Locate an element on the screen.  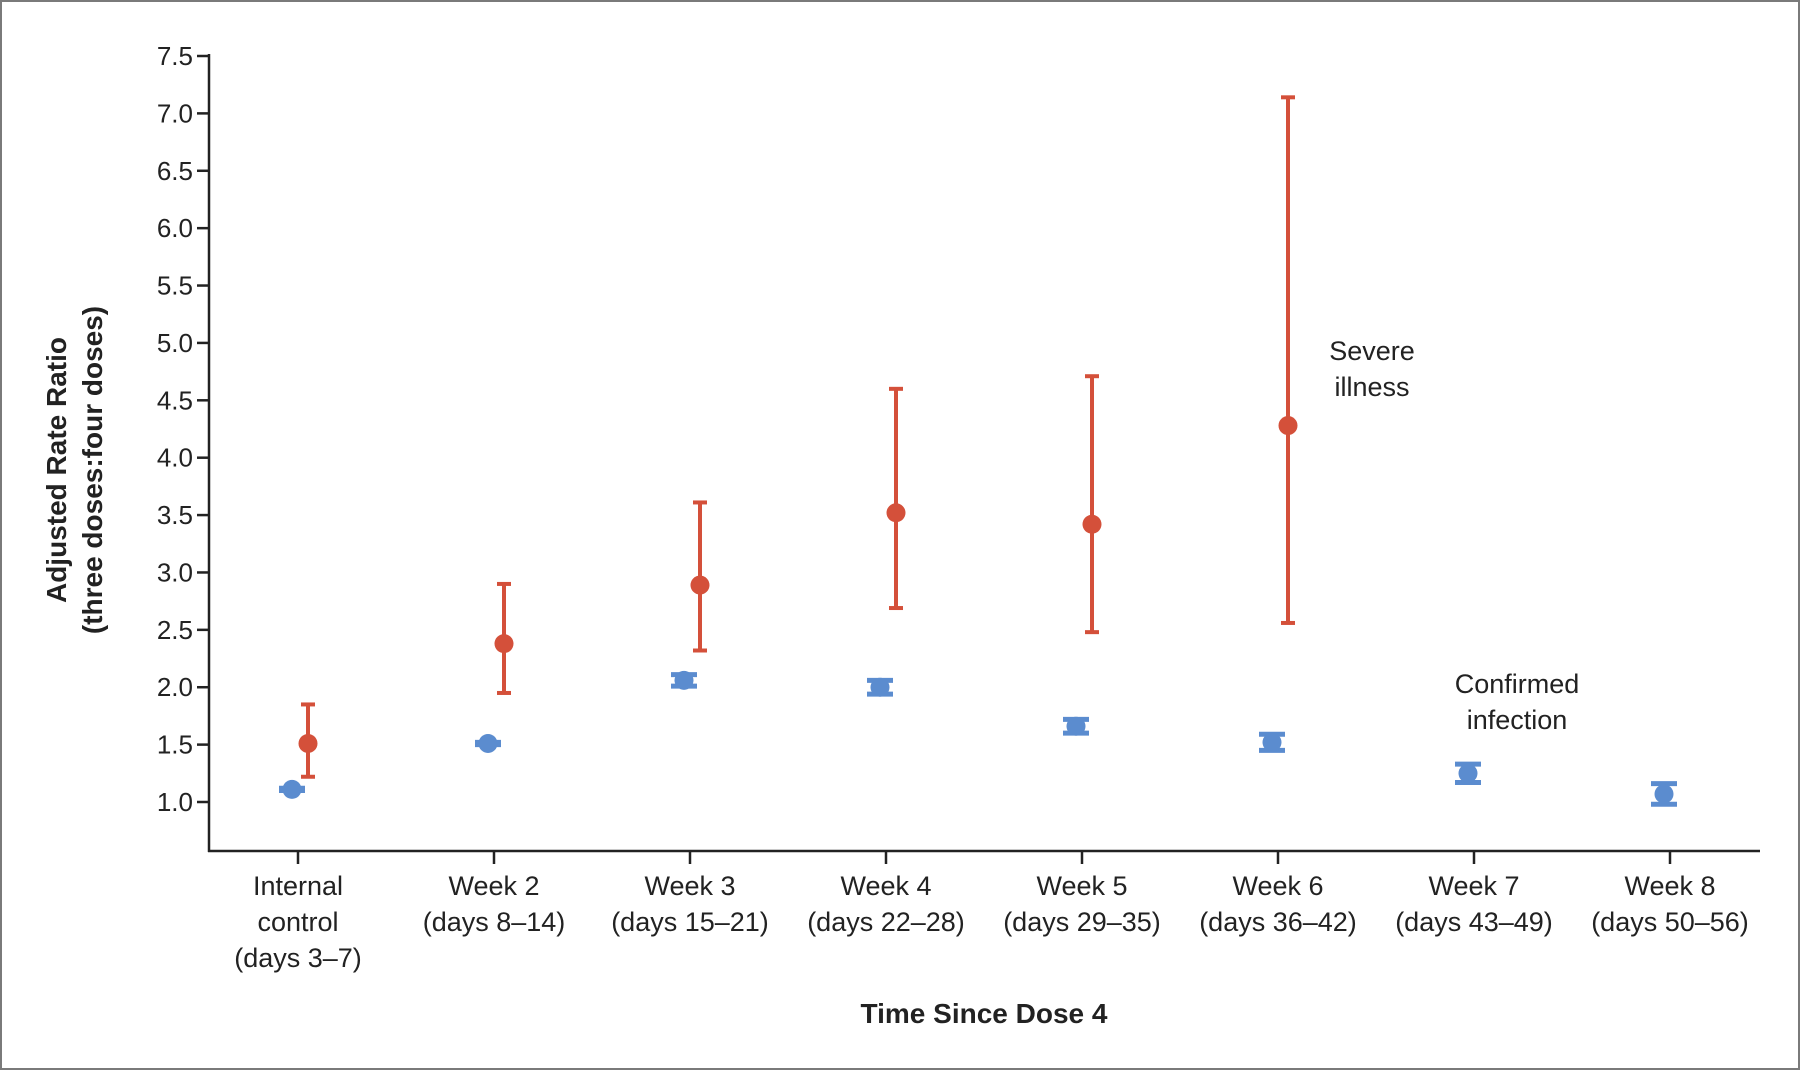
y-tick-label: 6.0 is located at coordinates (175, 228).